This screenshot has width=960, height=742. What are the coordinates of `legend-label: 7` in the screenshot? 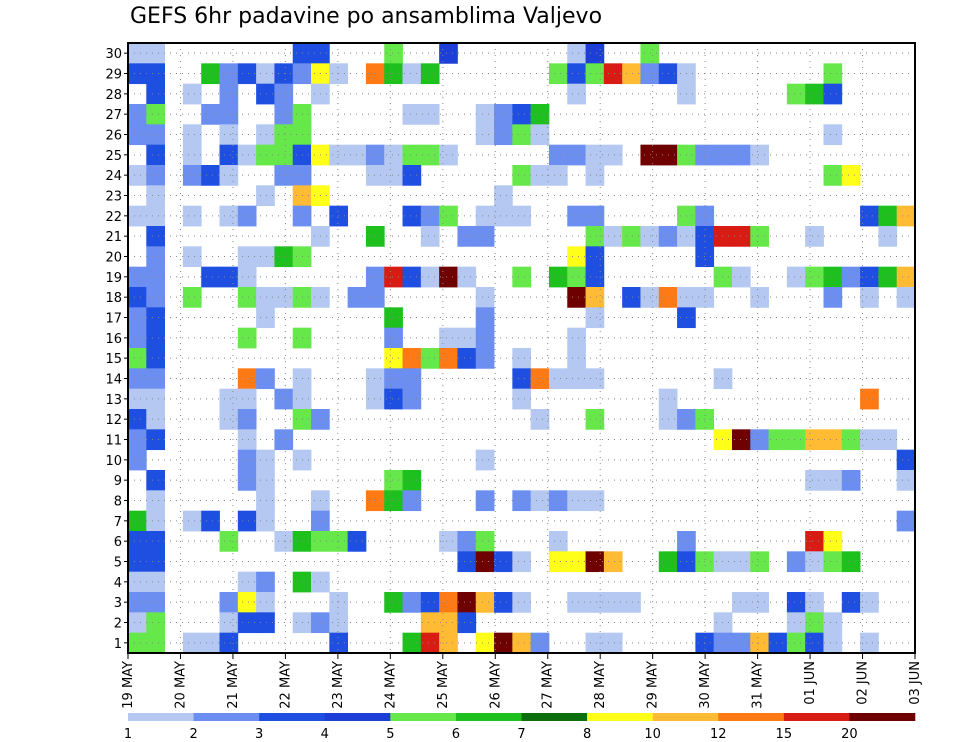 It's located at (521, 734).